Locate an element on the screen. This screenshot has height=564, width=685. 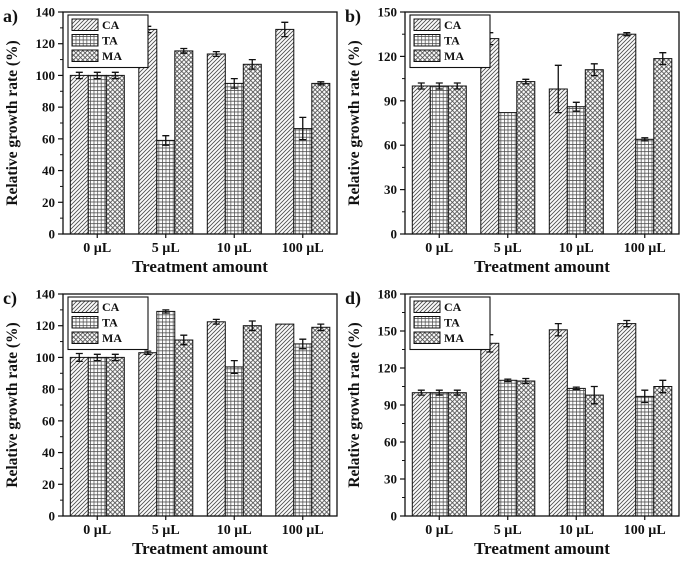
panel-label: c) is located at coordinates (10, 298).